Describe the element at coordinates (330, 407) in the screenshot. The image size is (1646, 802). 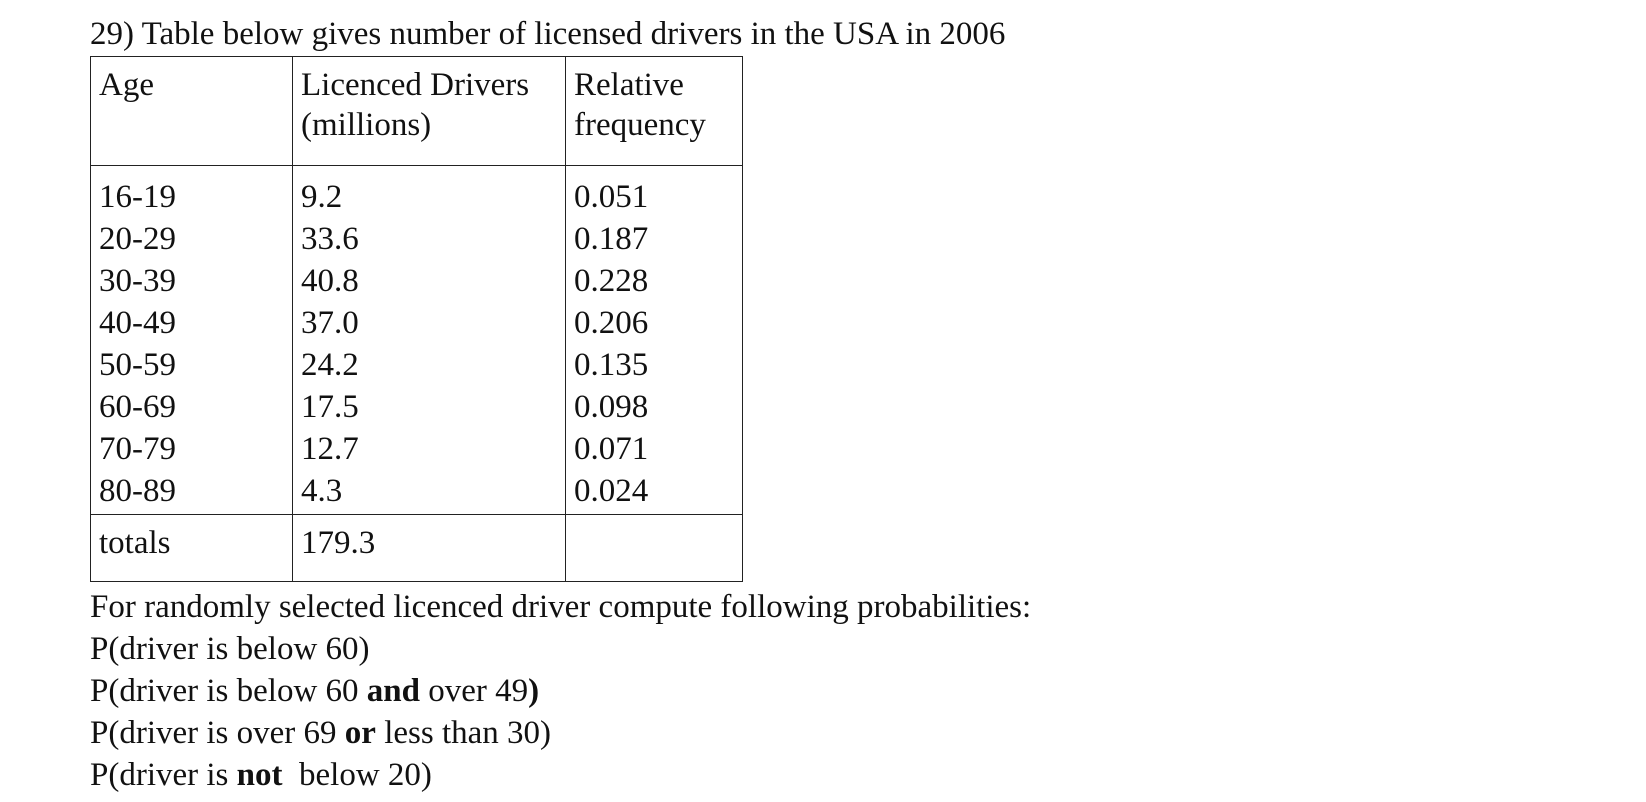
I see `licensed-cell: 17.5` at that location.